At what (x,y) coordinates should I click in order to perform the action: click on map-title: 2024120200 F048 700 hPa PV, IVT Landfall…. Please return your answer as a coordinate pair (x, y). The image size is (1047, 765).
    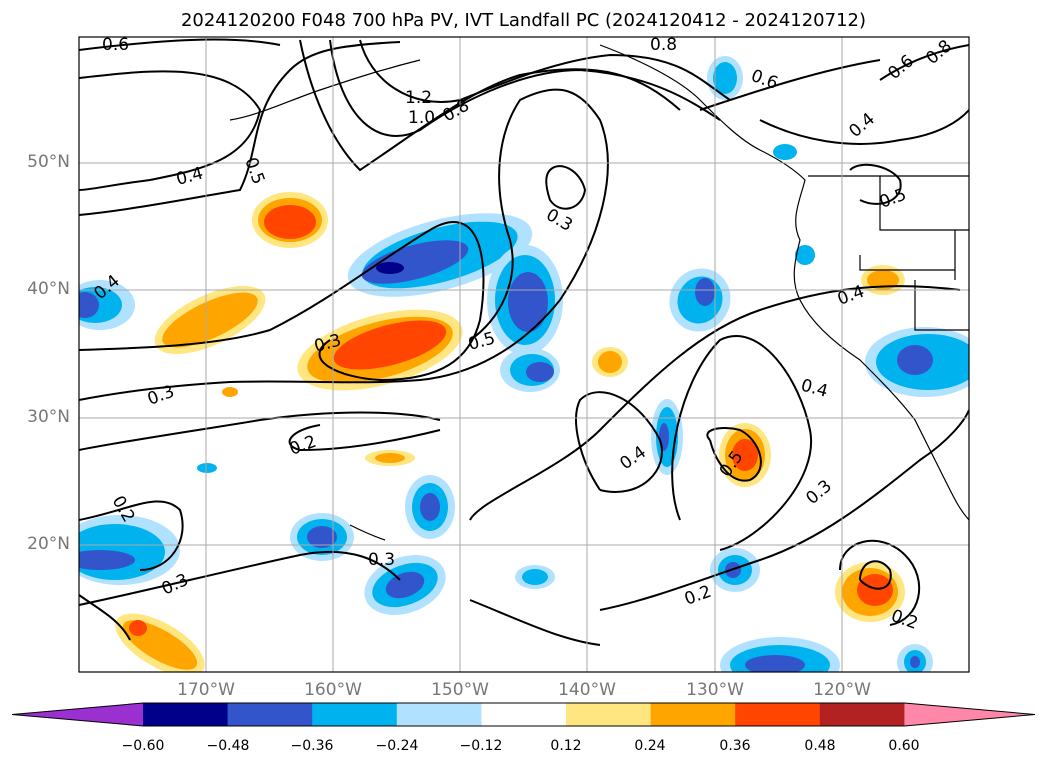
    Looking at the image, I should click on (523, 20).